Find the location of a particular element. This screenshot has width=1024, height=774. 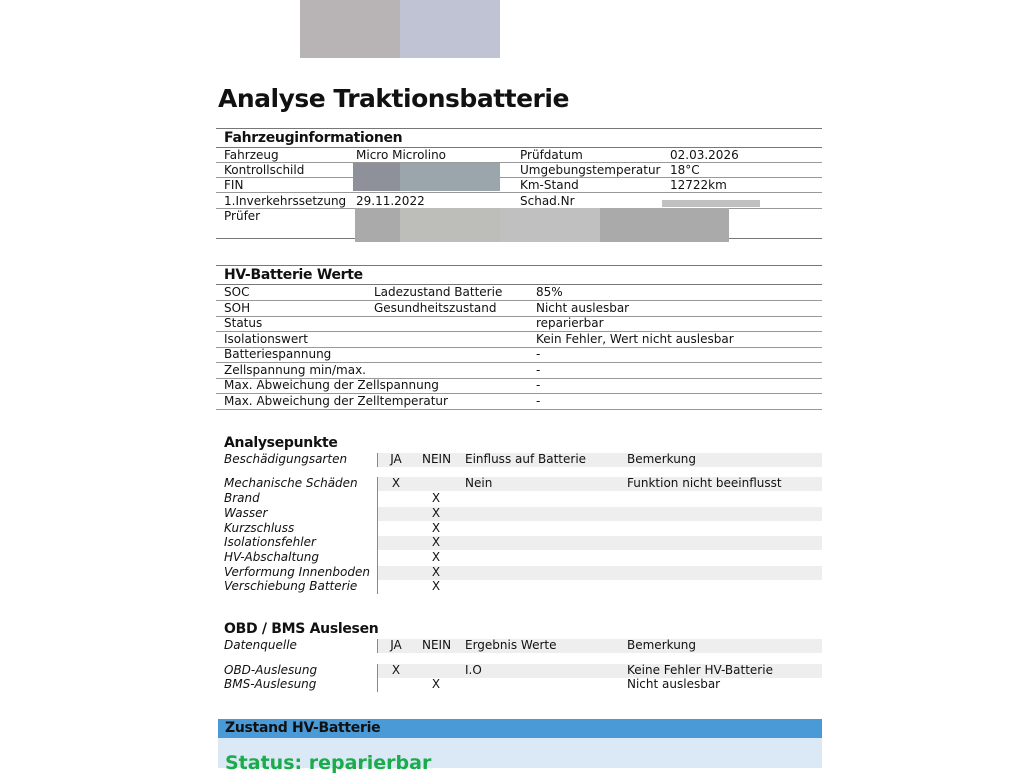

field-label: Km-Stand is located at coordinates (549, 185).